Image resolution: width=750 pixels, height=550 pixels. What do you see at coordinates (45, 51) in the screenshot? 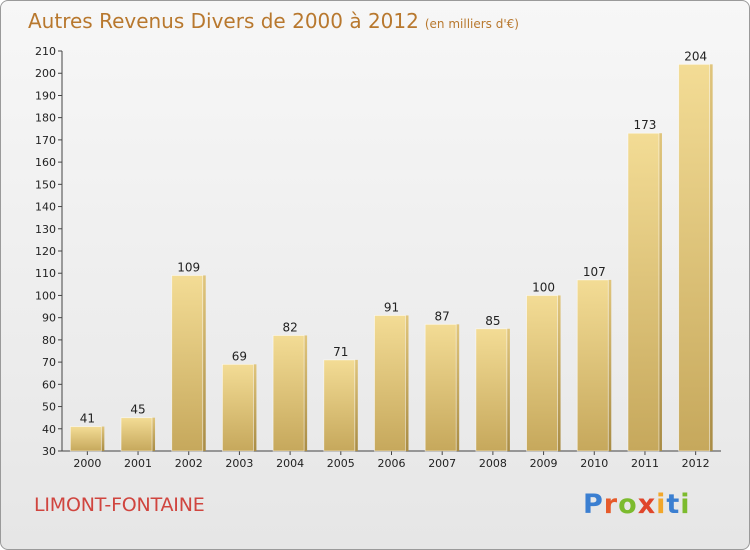
I see `y-tick-label: 210` at bounding box center [45, 51].